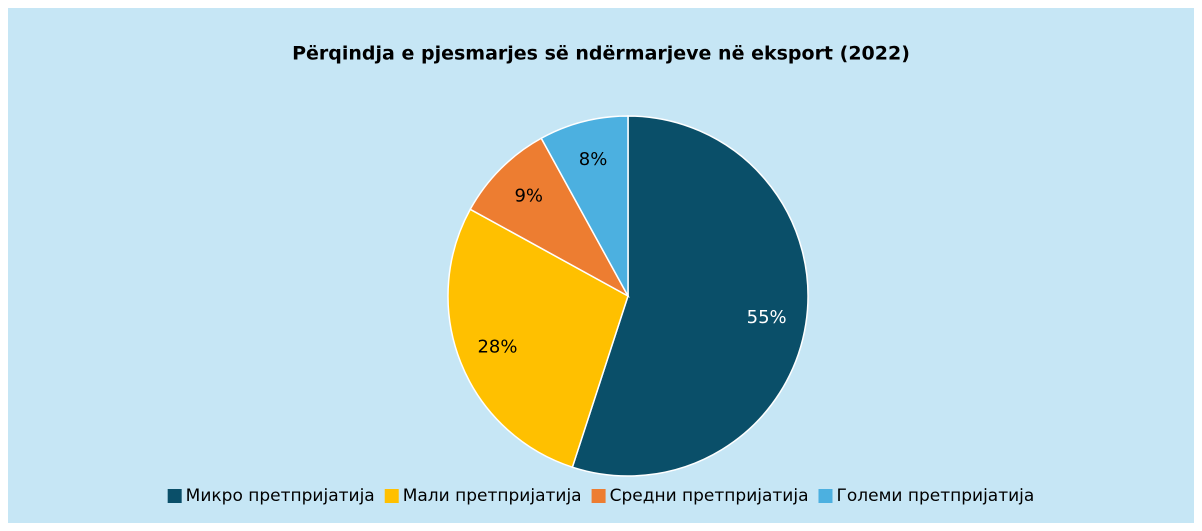 Image resolution: width=1202 pixels, height=531 pixels. What do you see at coordinates (767, 317) in the screenshot?
I see `data-label: 55%` at bounding box center [767, 317].